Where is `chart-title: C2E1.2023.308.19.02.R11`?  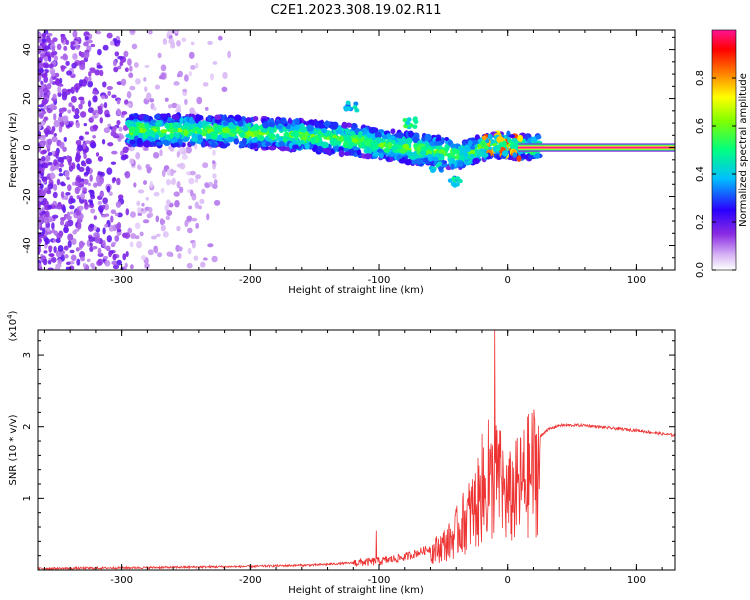 chart-title: C2E1.2023.308.19.02.R11 is located at coordinates (355, 10).